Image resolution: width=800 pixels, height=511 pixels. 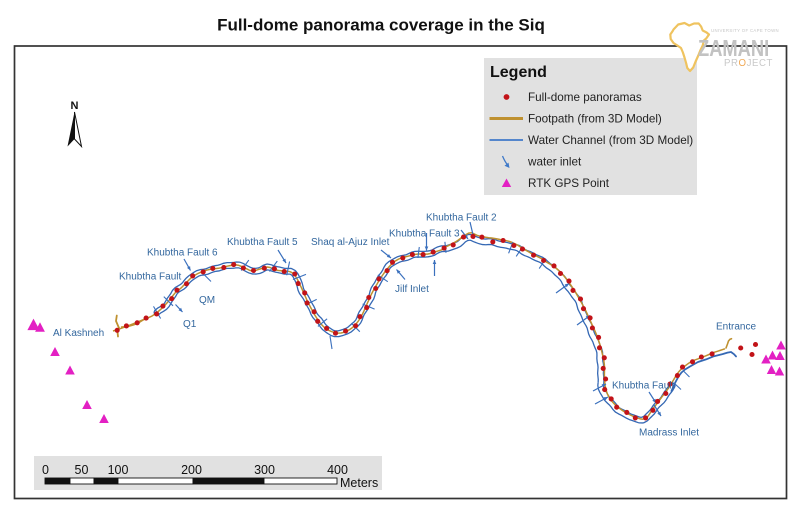 What do you see at coordinates (191, 470) in the screenshot?
I see `svg-text: 200` at bounding box center [191, 470].